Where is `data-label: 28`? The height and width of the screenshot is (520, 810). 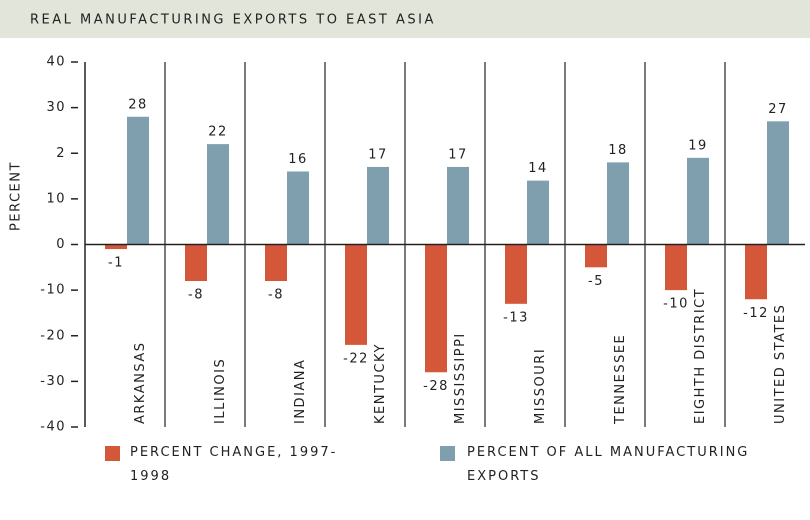 data-label: 28 is located at coordinates (138, 104).